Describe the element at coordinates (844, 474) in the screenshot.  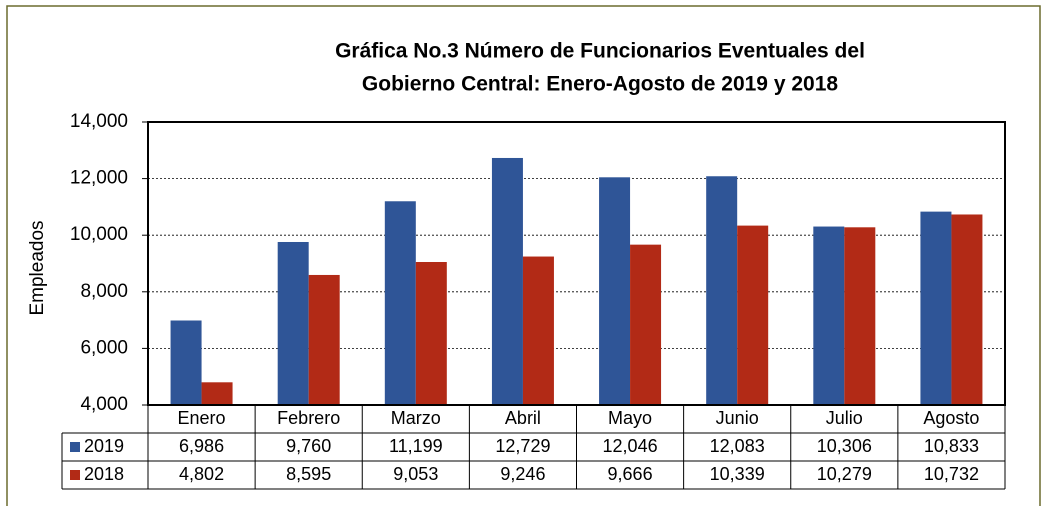
I see `table-value: 10,279` at that location.